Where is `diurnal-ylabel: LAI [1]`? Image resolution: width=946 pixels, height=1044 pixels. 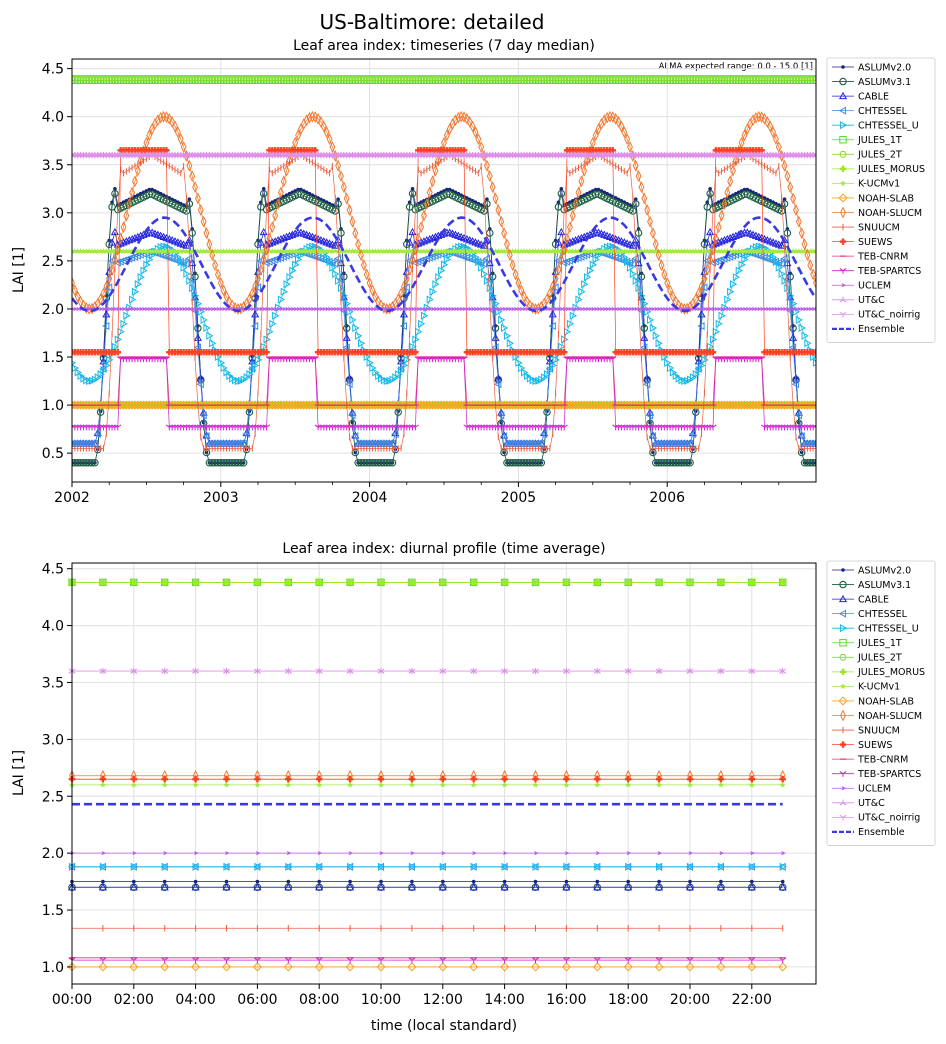
diurnal-ylabel: LAI [1] is located at coordinates (19, 773).